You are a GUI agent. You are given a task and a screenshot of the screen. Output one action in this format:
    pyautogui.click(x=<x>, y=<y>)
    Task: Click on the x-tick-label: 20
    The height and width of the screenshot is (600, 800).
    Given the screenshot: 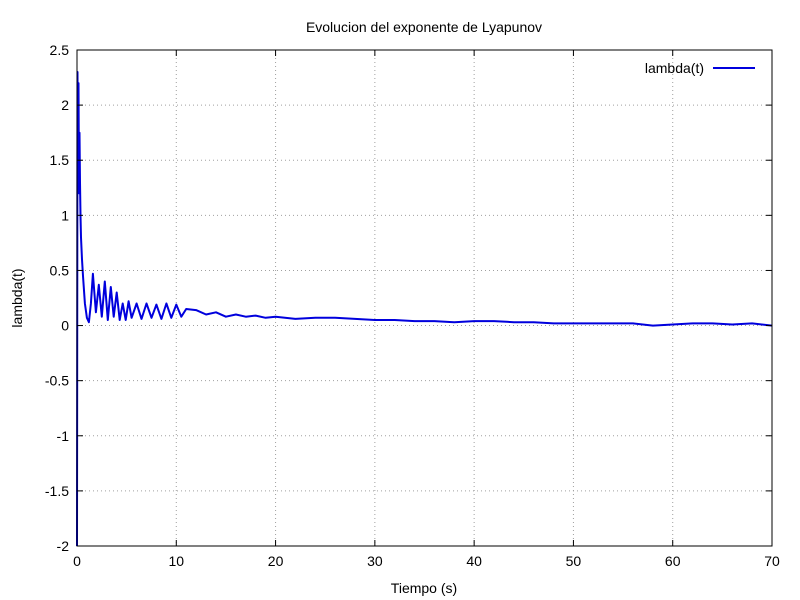 What is the action you would take?
    pyautogui.click(x=276, y=561)
    